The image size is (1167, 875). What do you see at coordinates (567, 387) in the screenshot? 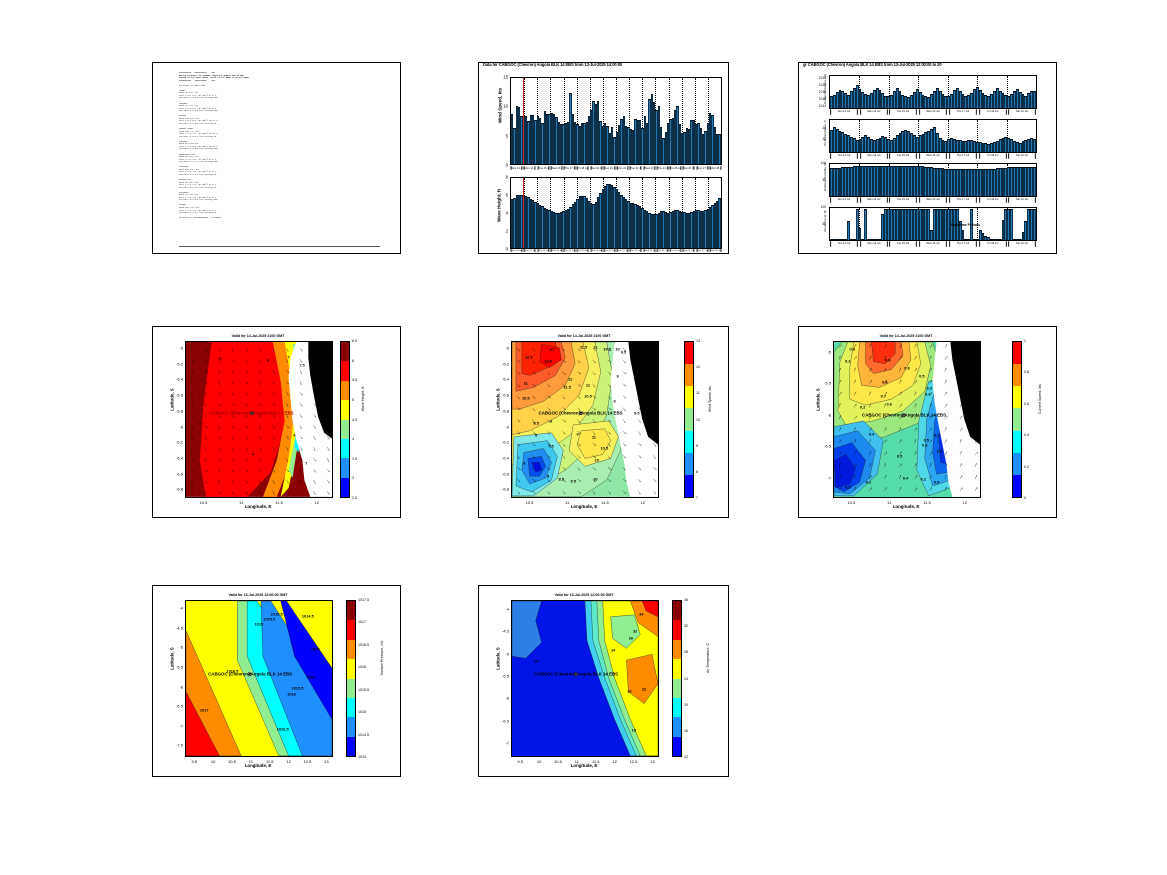
I see `contour-label: 11.5` at bounding box center [567, 387].